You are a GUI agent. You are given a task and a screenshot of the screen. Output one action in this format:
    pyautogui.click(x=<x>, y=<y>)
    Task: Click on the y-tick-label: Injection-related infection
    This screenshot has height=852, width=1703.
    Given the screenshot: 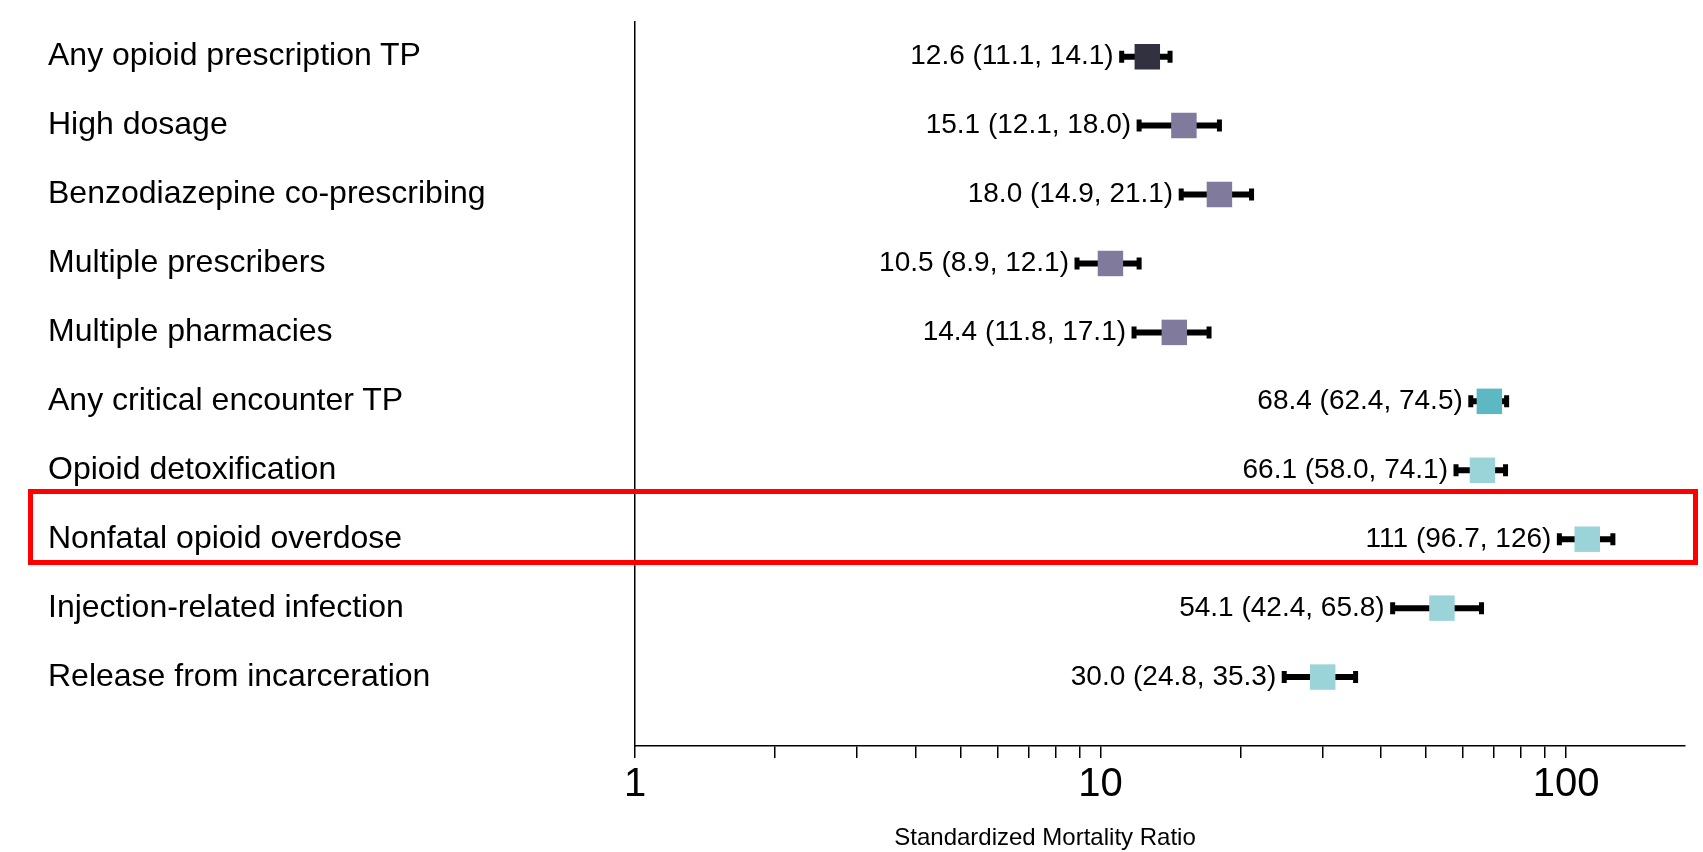 What is the action you would take?
    pyautogui.click(x=226, y=605)
    